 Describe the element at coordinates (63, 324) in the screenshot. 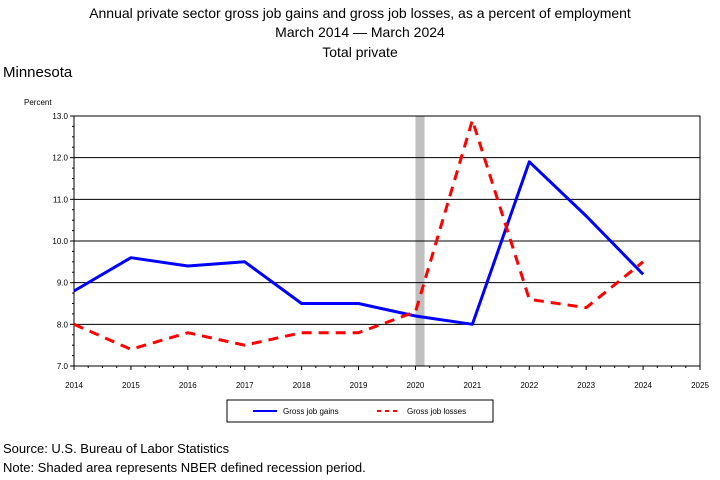

I see `y-tick-label: 8.0` at that location.